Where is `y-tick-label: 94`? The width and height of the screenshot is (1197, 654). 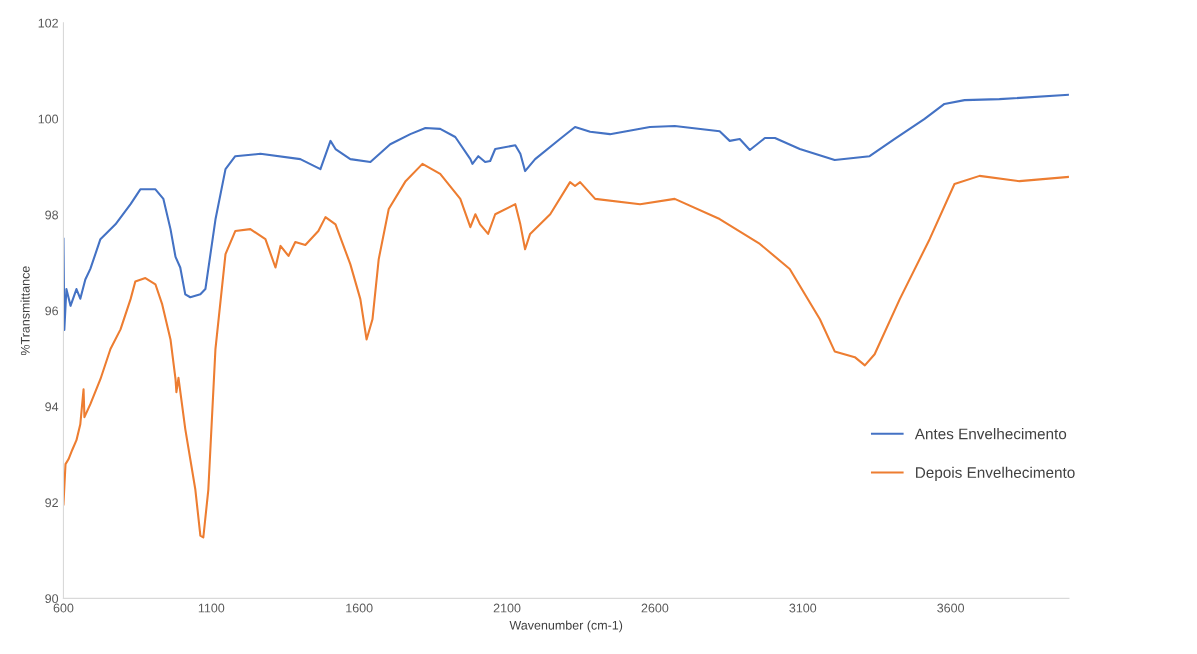
y-tick-label: 94 is located at coordinates (52, 407).